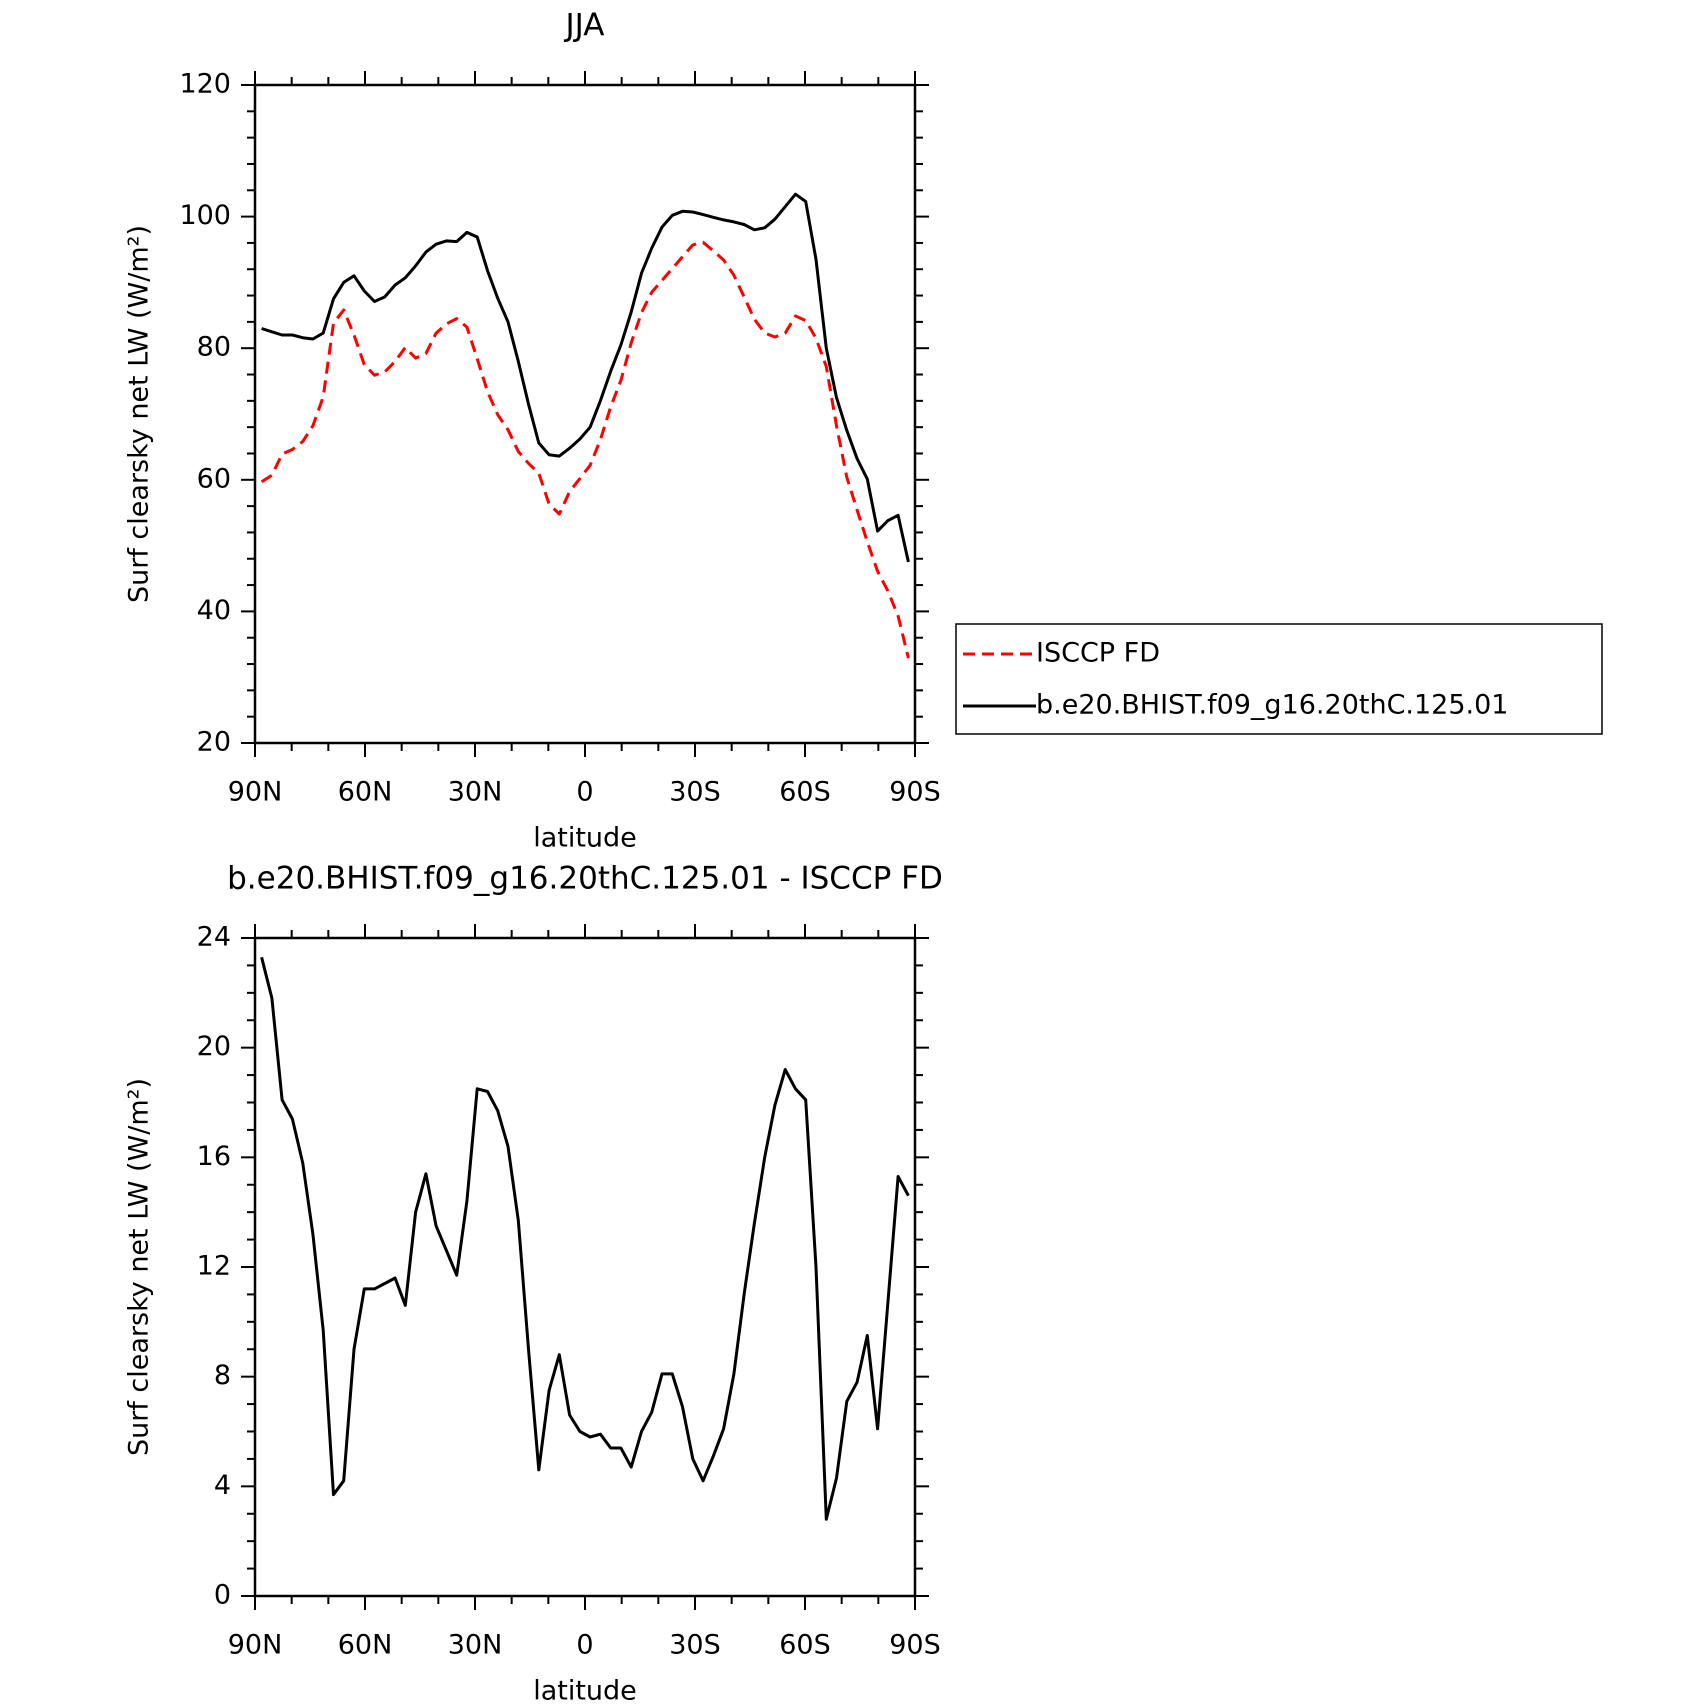 Image resolution: width=1705 pixels, height=1708 pixels. What do you see at coordinates (205, 215) in the screenshot?
I see `y-tick-label: 100` at bounding box center [205, 215].